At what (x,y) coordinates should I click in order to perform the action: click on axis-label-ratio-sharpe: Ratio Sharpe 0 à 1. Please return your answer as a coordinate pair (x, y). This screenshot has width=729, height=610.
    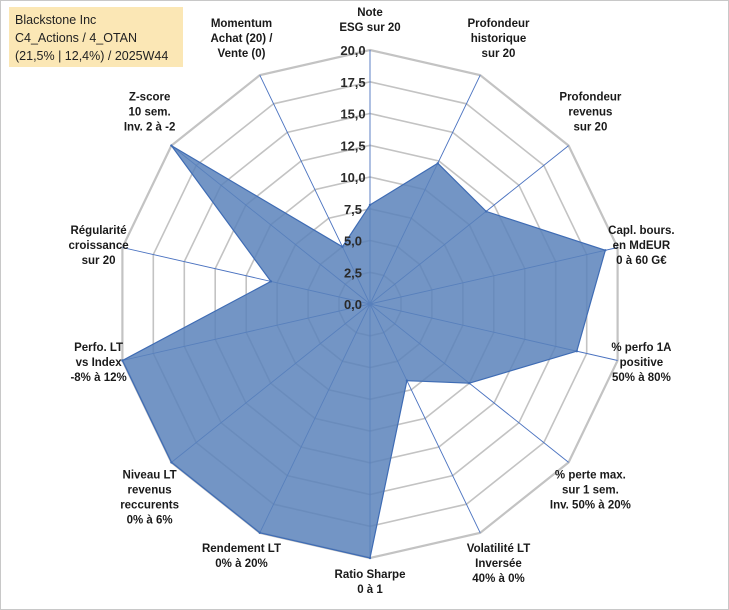
    Looking at the image, I should click on (370, 582).